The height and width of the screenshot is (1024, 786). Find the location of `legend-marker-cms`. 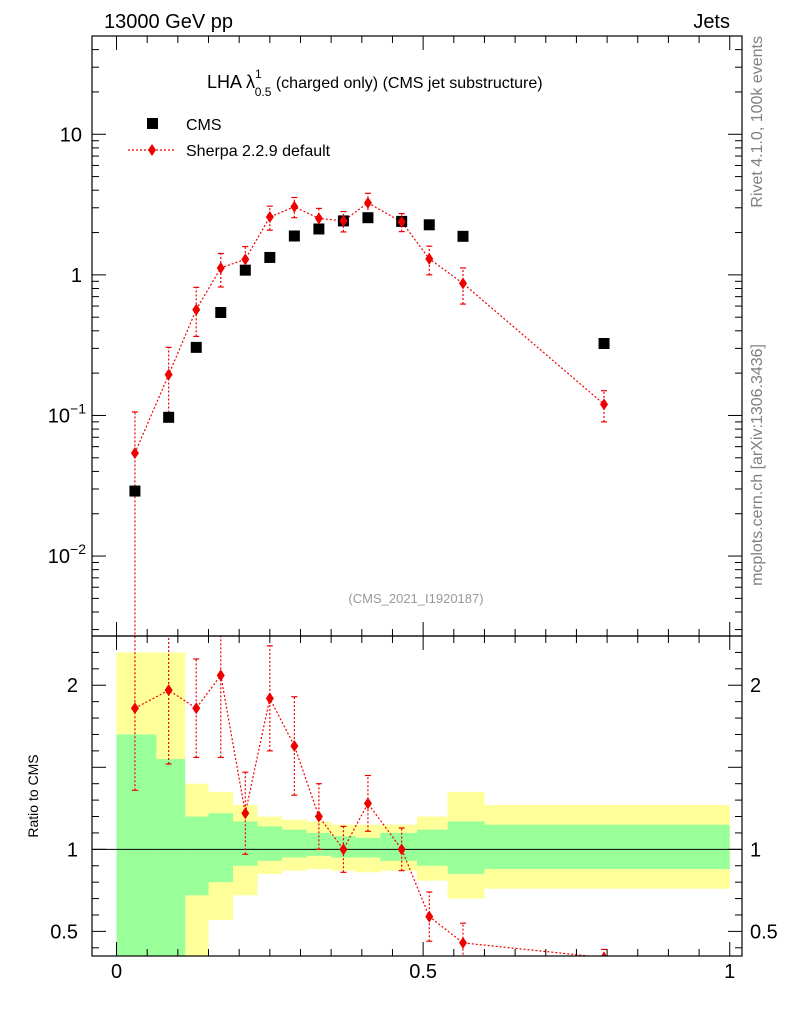

legend-marker-cms is located at coordinates (152, 123).